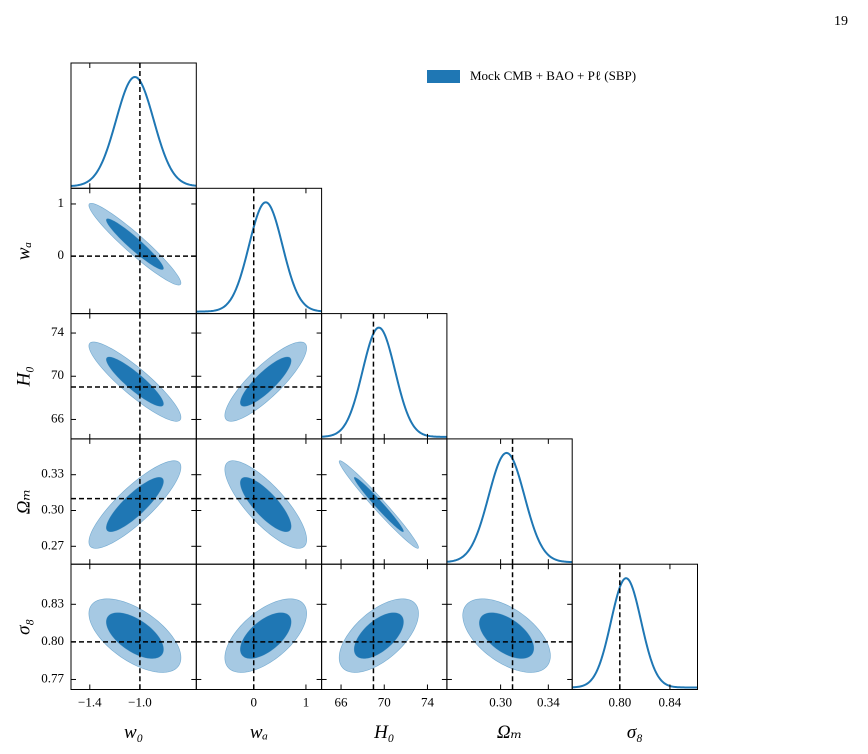 This screenshot has height=754, width=868. What do you see at coordinates (443, 76) in the screenshot?
I see `legend-swatch` at bounding box center [443, 76].